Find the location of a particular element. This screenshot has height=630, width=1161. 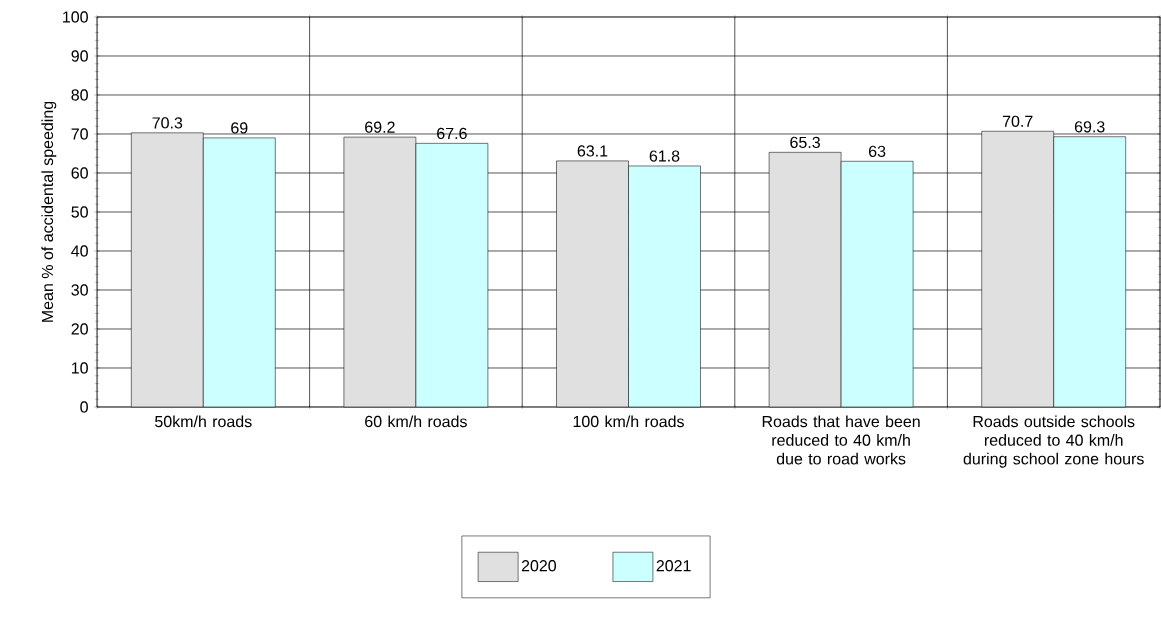

data-label: 69.3 is located at coordinates (1089, 127).